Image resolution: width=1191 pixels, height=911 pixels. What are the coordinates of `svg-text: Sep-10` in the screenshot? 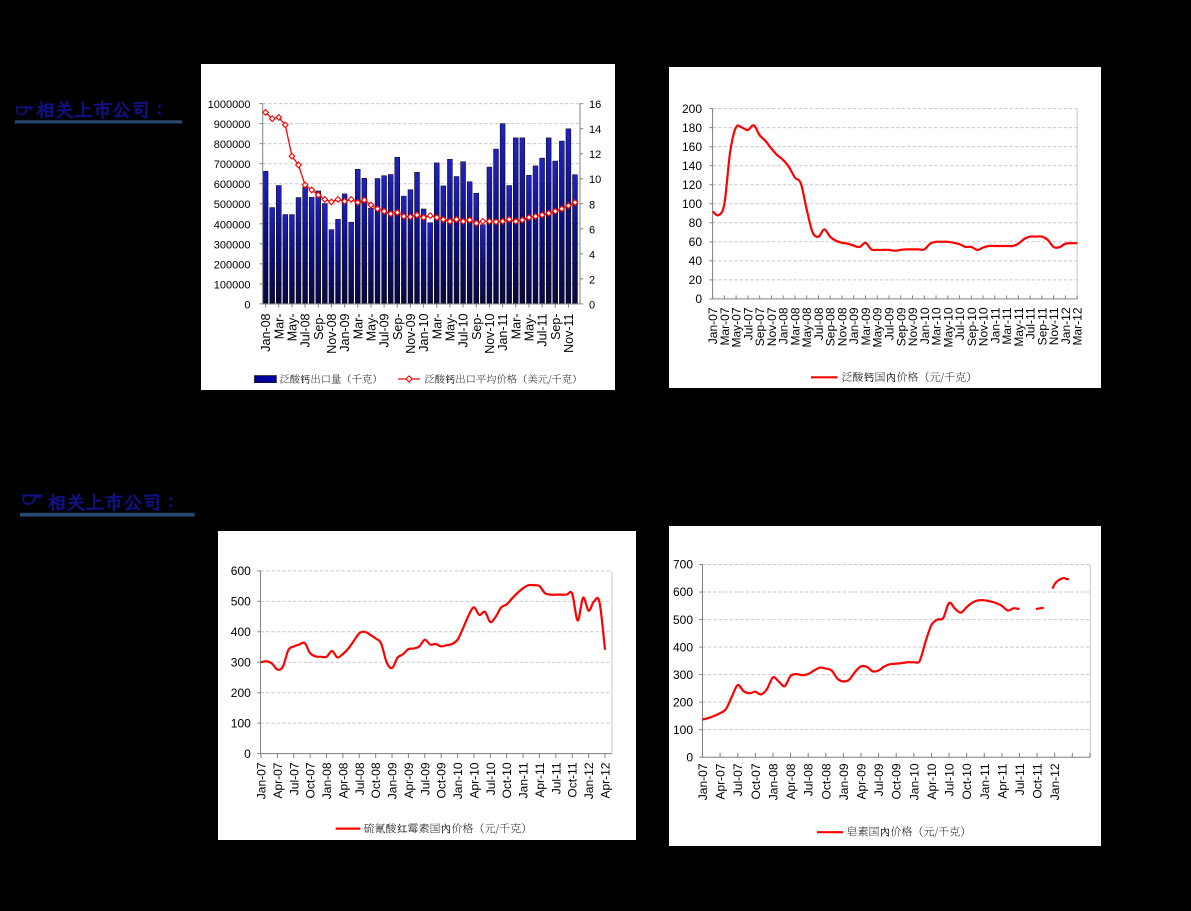 It's located at (972, 326).